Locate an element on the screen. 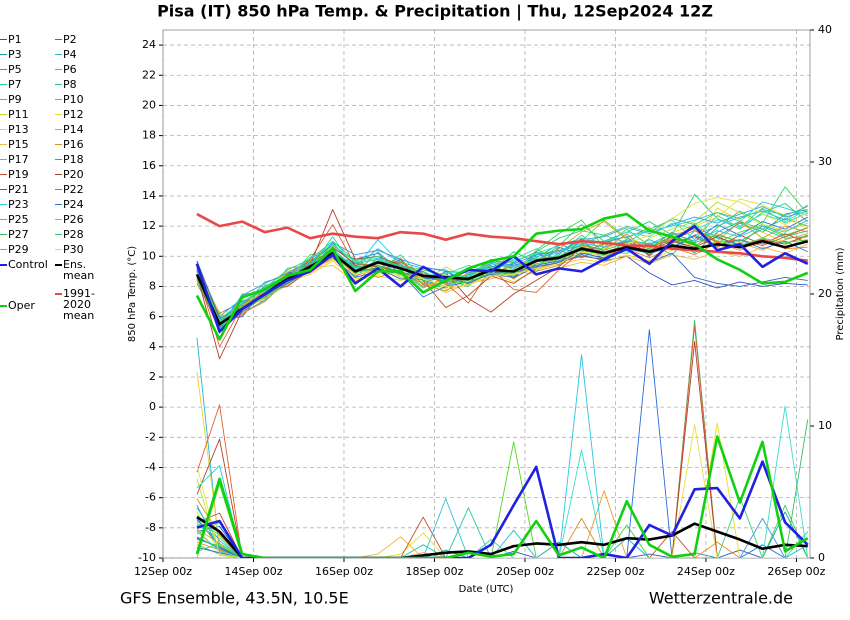 The image size is (850, 620). y2-tick-label: 20 is located at coordinates (825, 293).